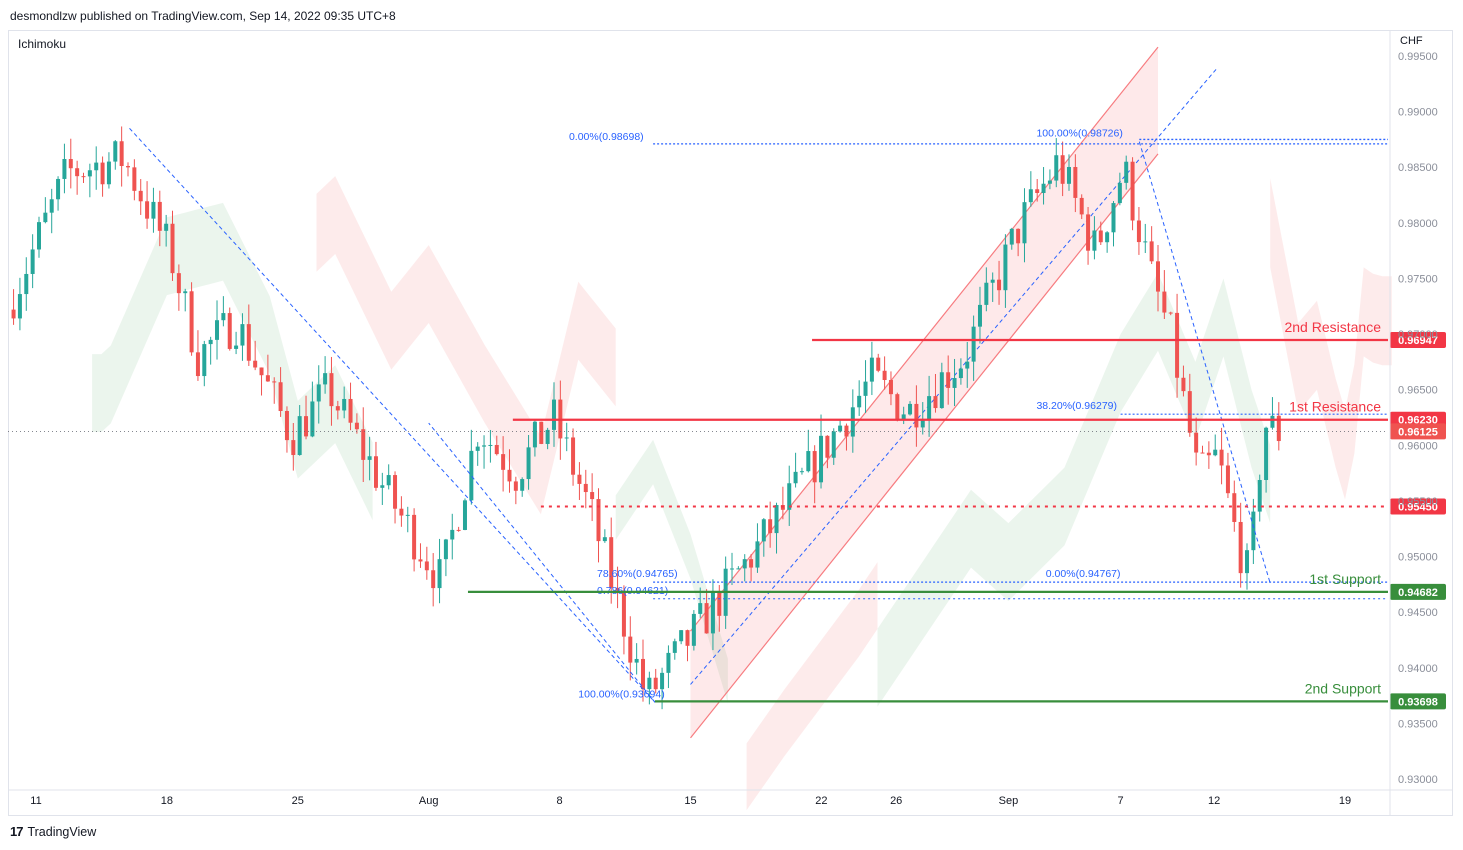  What do you see at coordinates (1418, 669) in the screenshot?
I see `y-tick-label: 0.94000` at bounding box center [1418, 669].